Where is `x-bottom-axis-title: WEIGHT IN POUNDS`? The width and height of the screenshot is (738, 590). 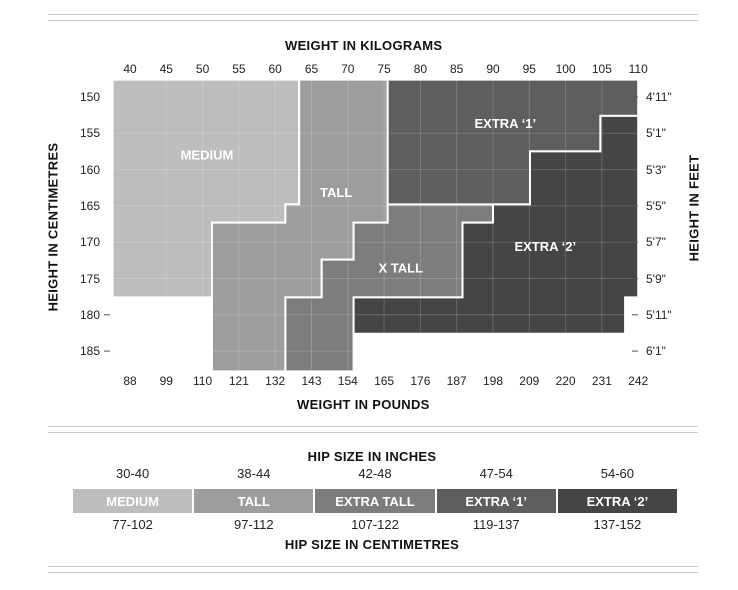 x-bottom-axis-title: WEIGHT IN POUNDS is located at coordinates (363, 404).